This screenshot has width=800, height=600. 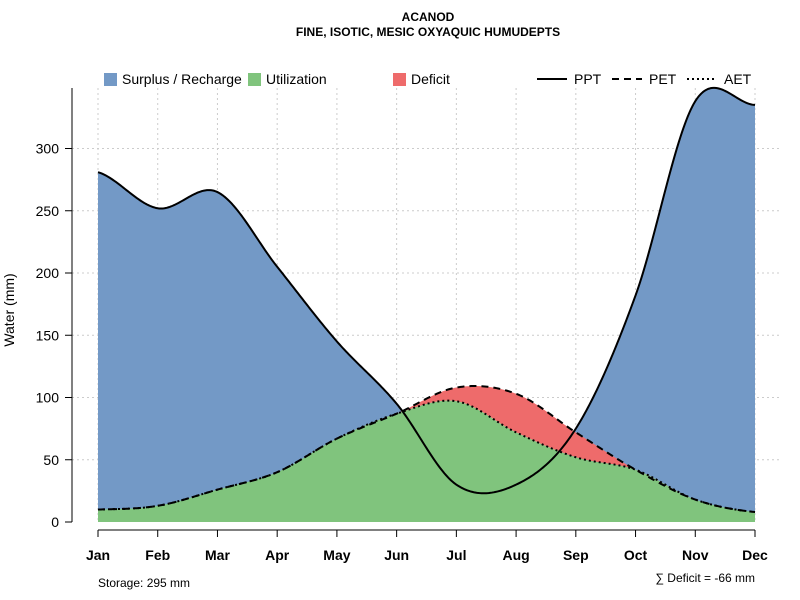 I want to click on legend-label-aet: AET, so click(x=738, y=79).